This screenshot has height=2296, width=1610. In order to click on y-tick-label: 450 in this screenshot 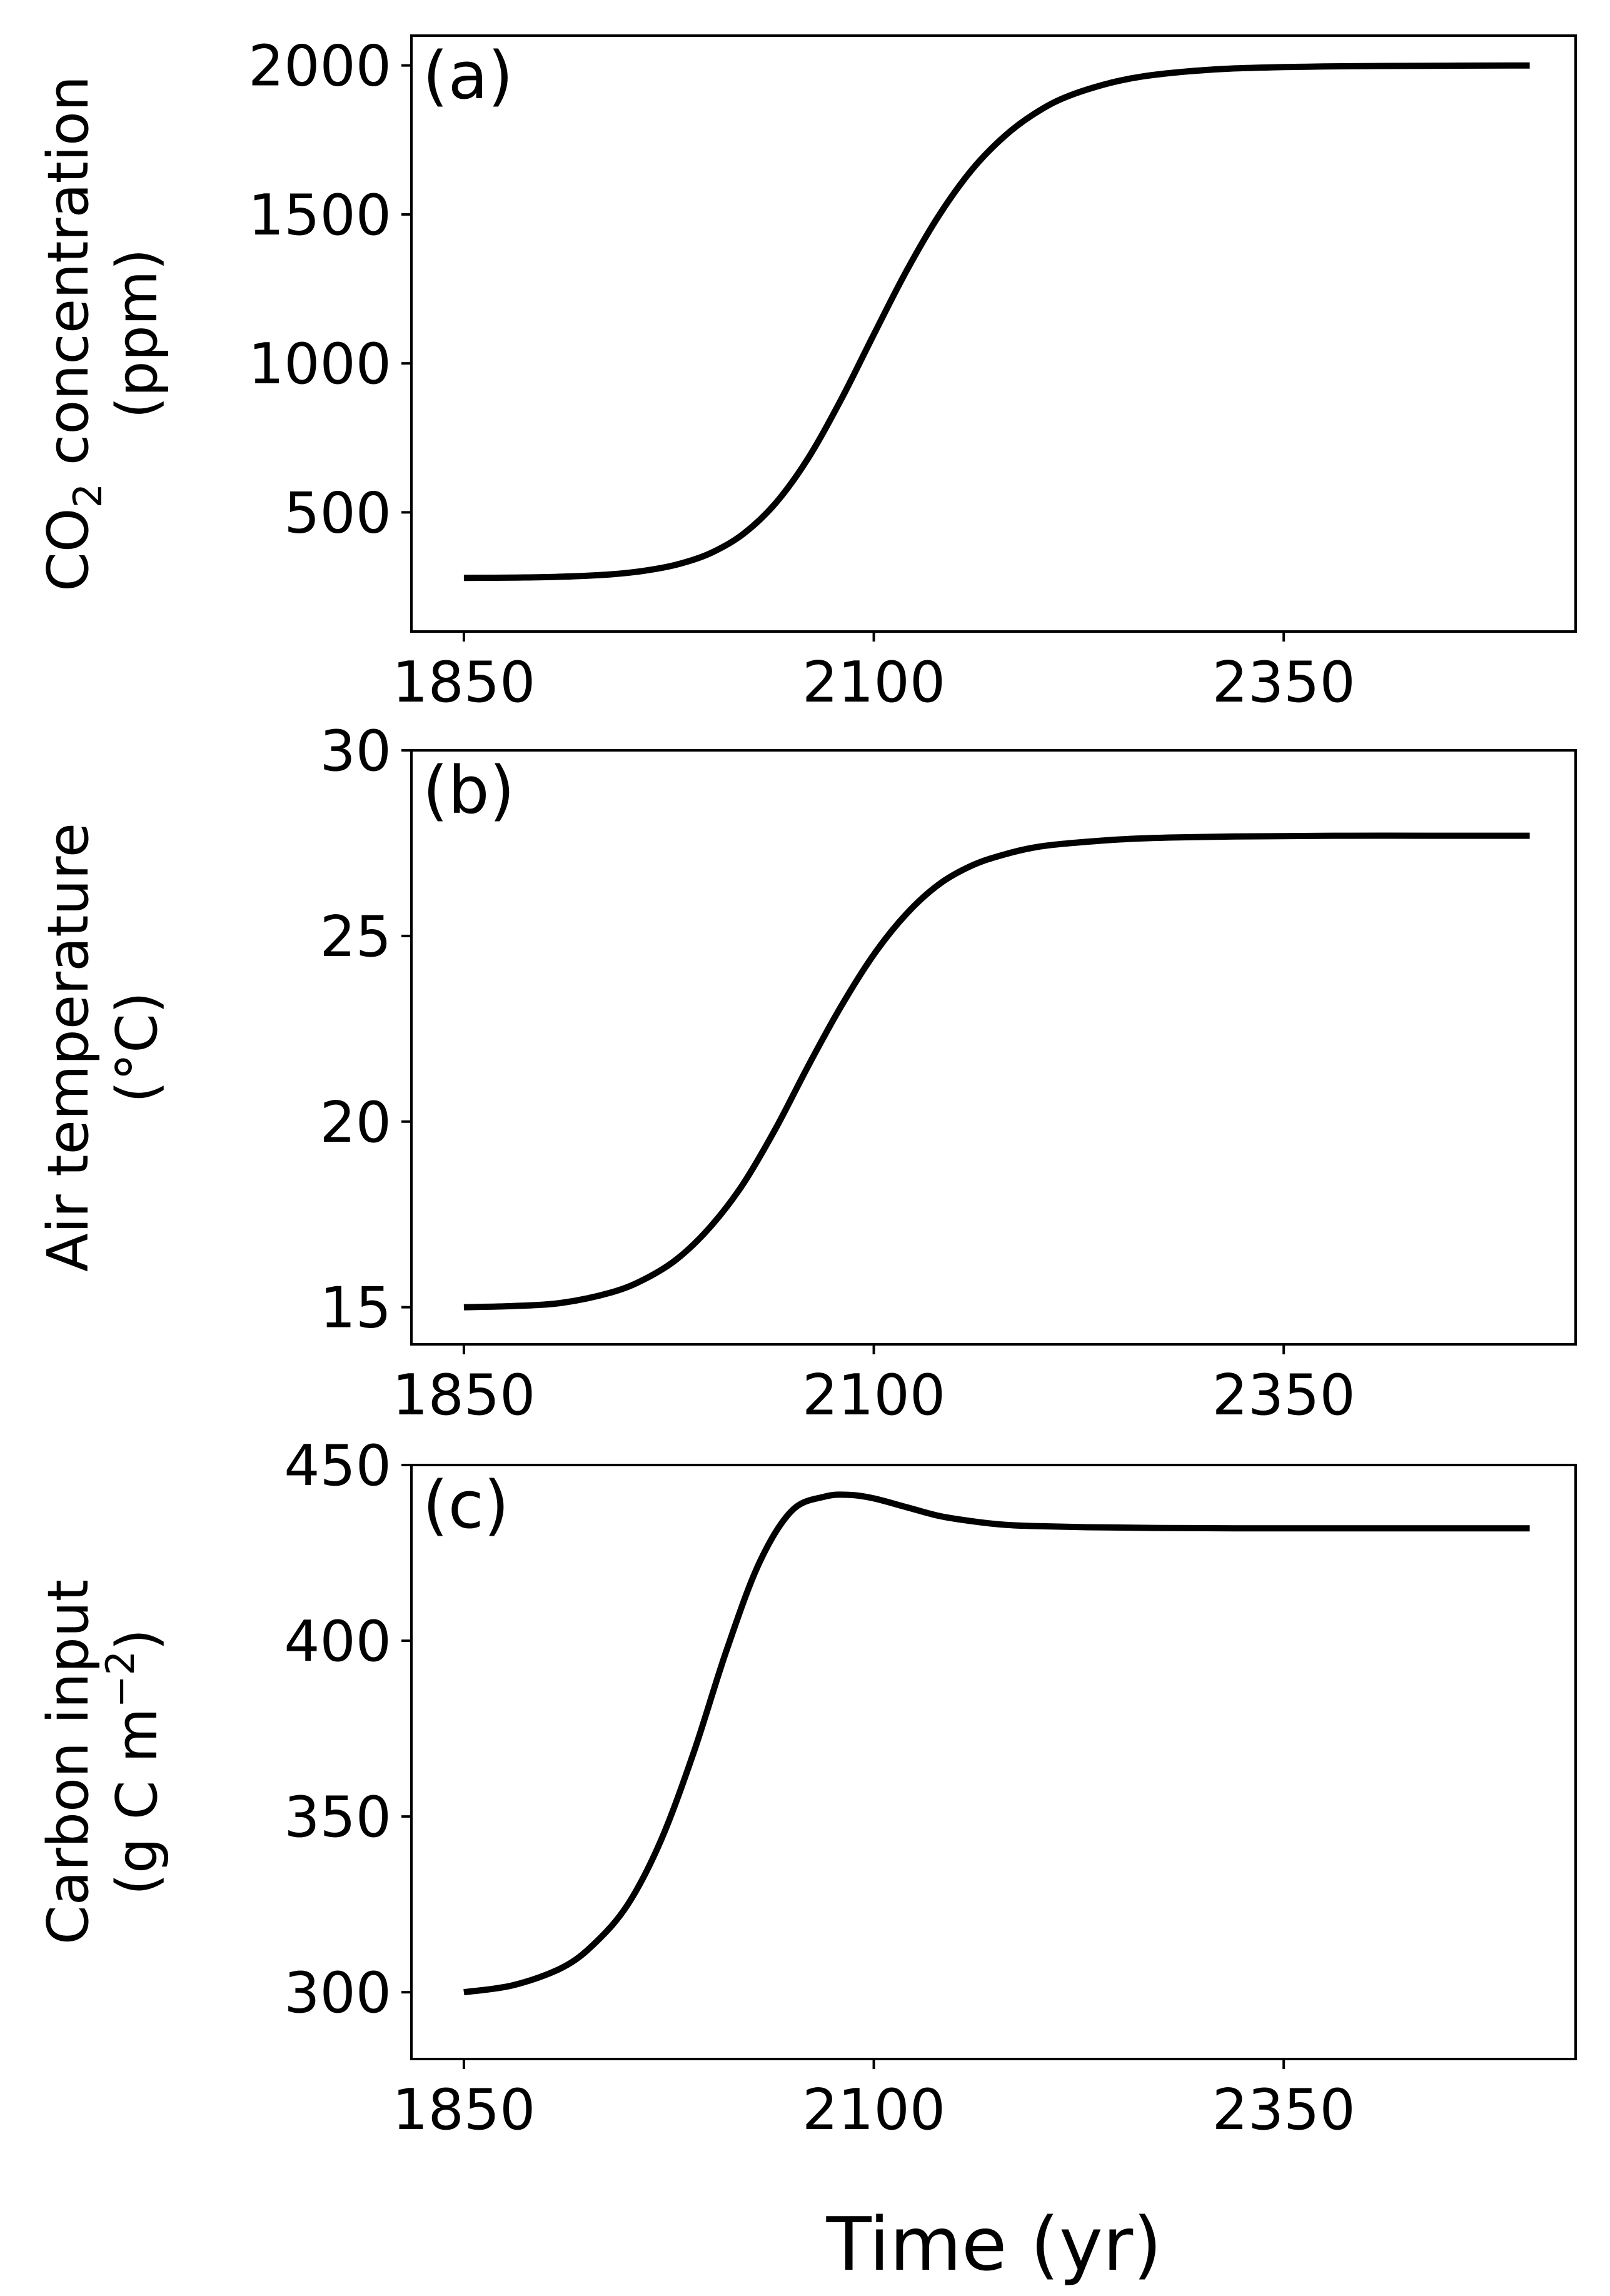, I will do `click(337, 1466)`.